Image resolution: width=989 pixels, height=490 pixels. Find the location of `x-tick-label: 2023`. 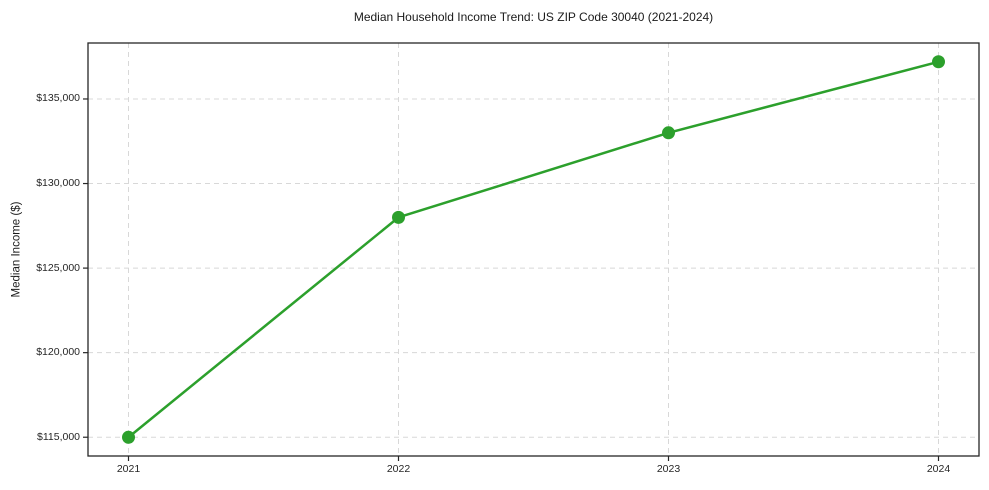

x-tick-label: 2023 is located at coordinates (668, 469).